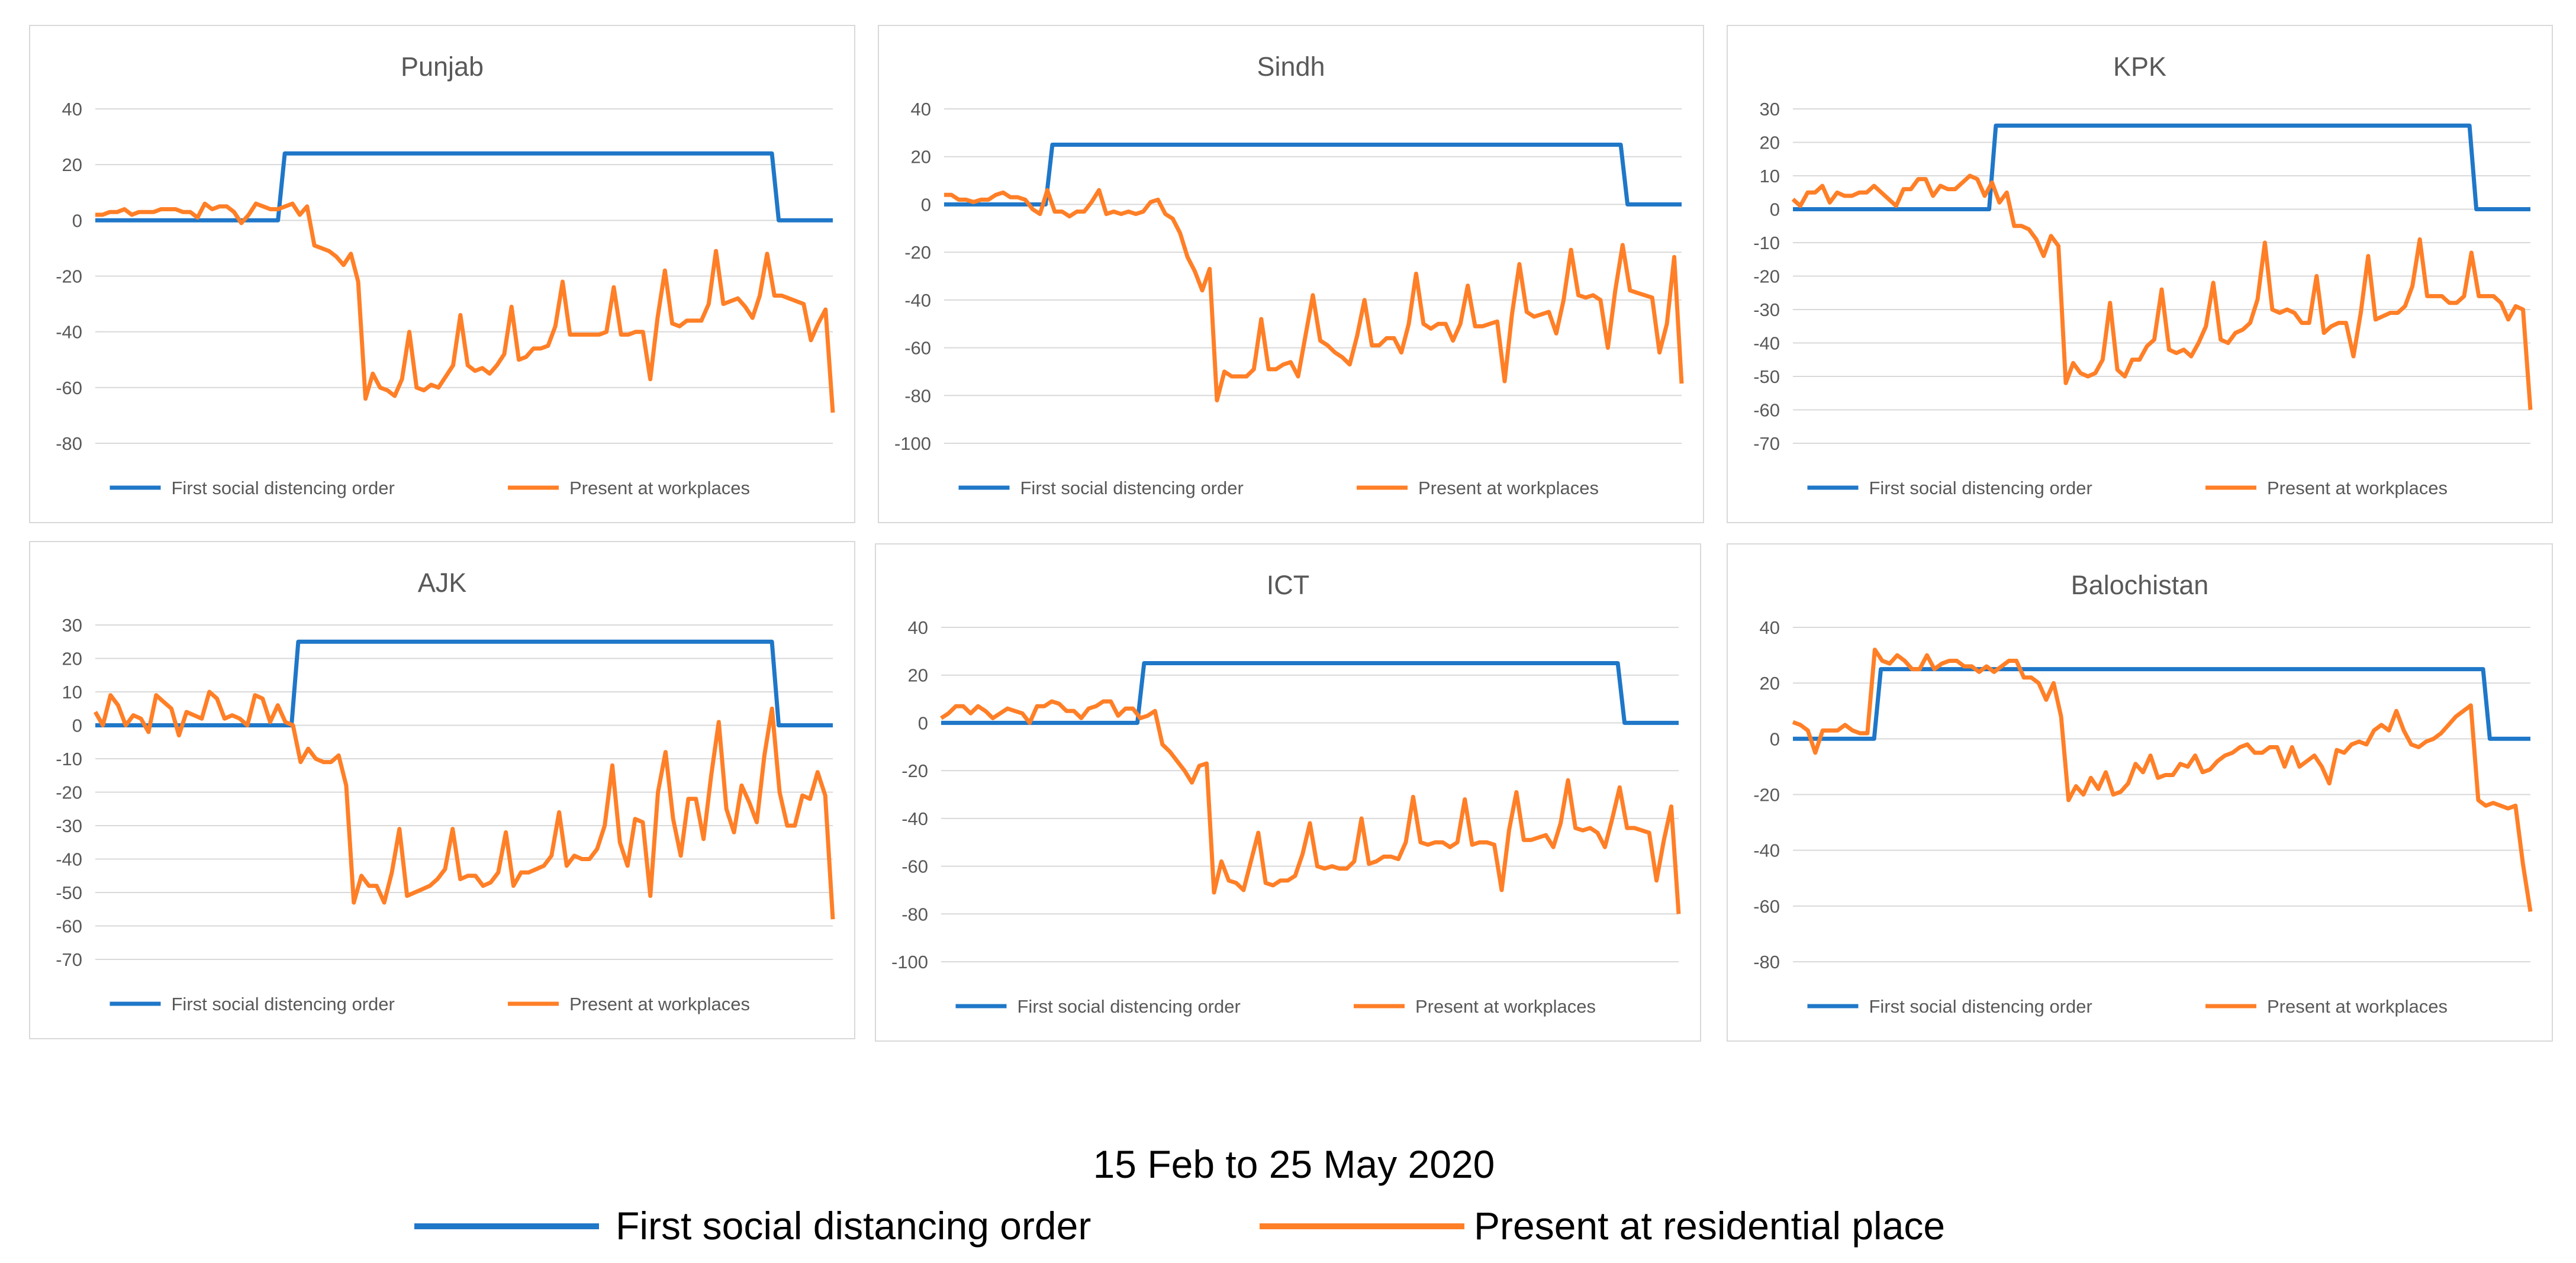  Describe the element at coordinates (1294, 1164) in the screenshot. I see `figure-caption: 15 Feb to 25 May 2020` at that location.